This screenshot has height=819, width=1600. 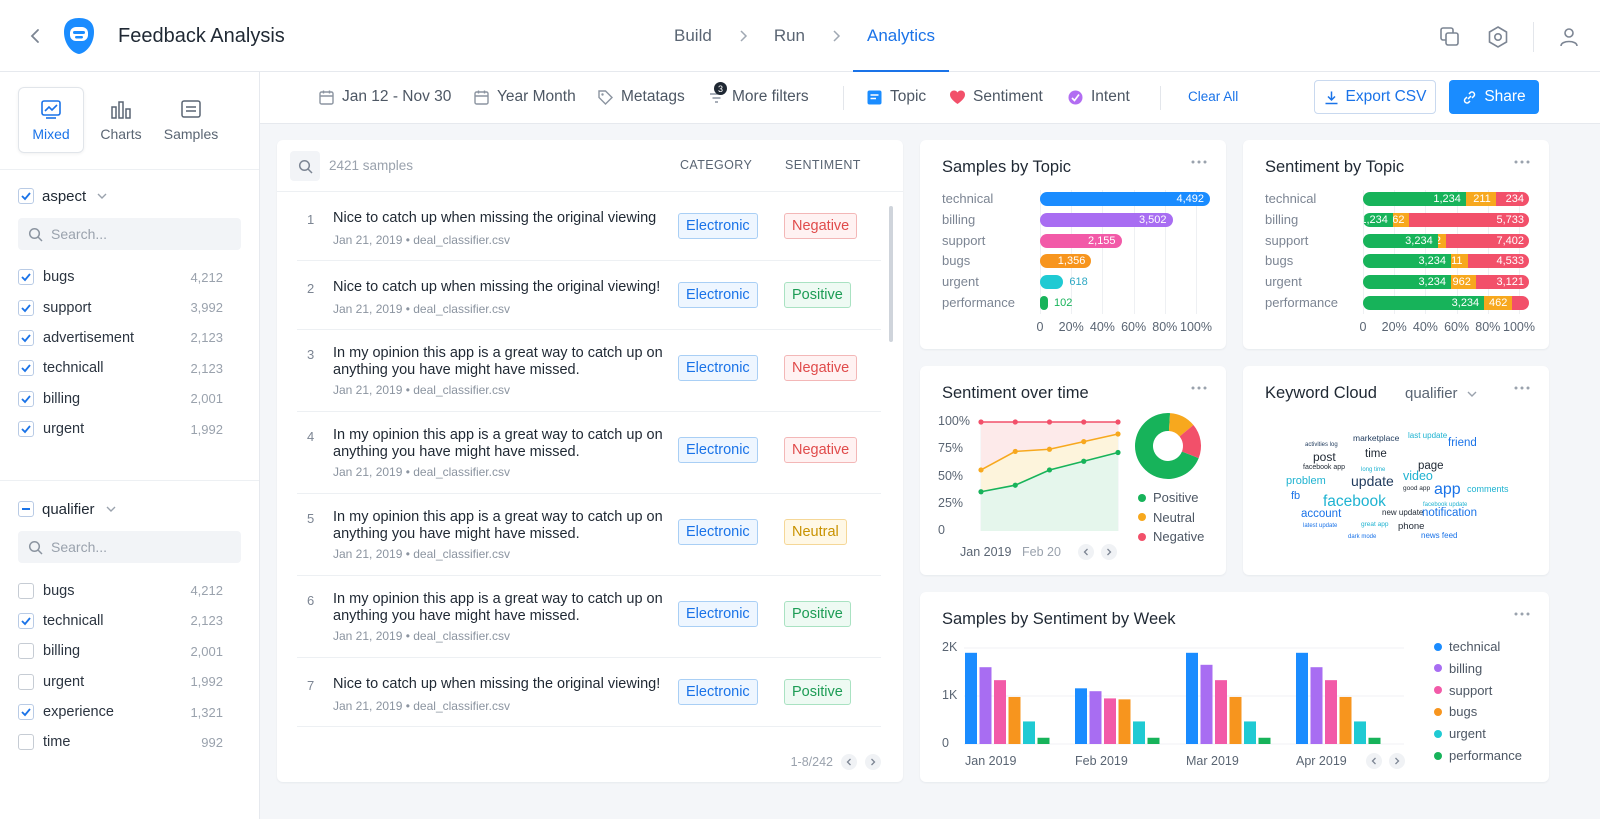 What do you see at coordinates (129, 651) in the screenshot?
I see `filter-item: billing 2,001` at bounding box center [129, 651].